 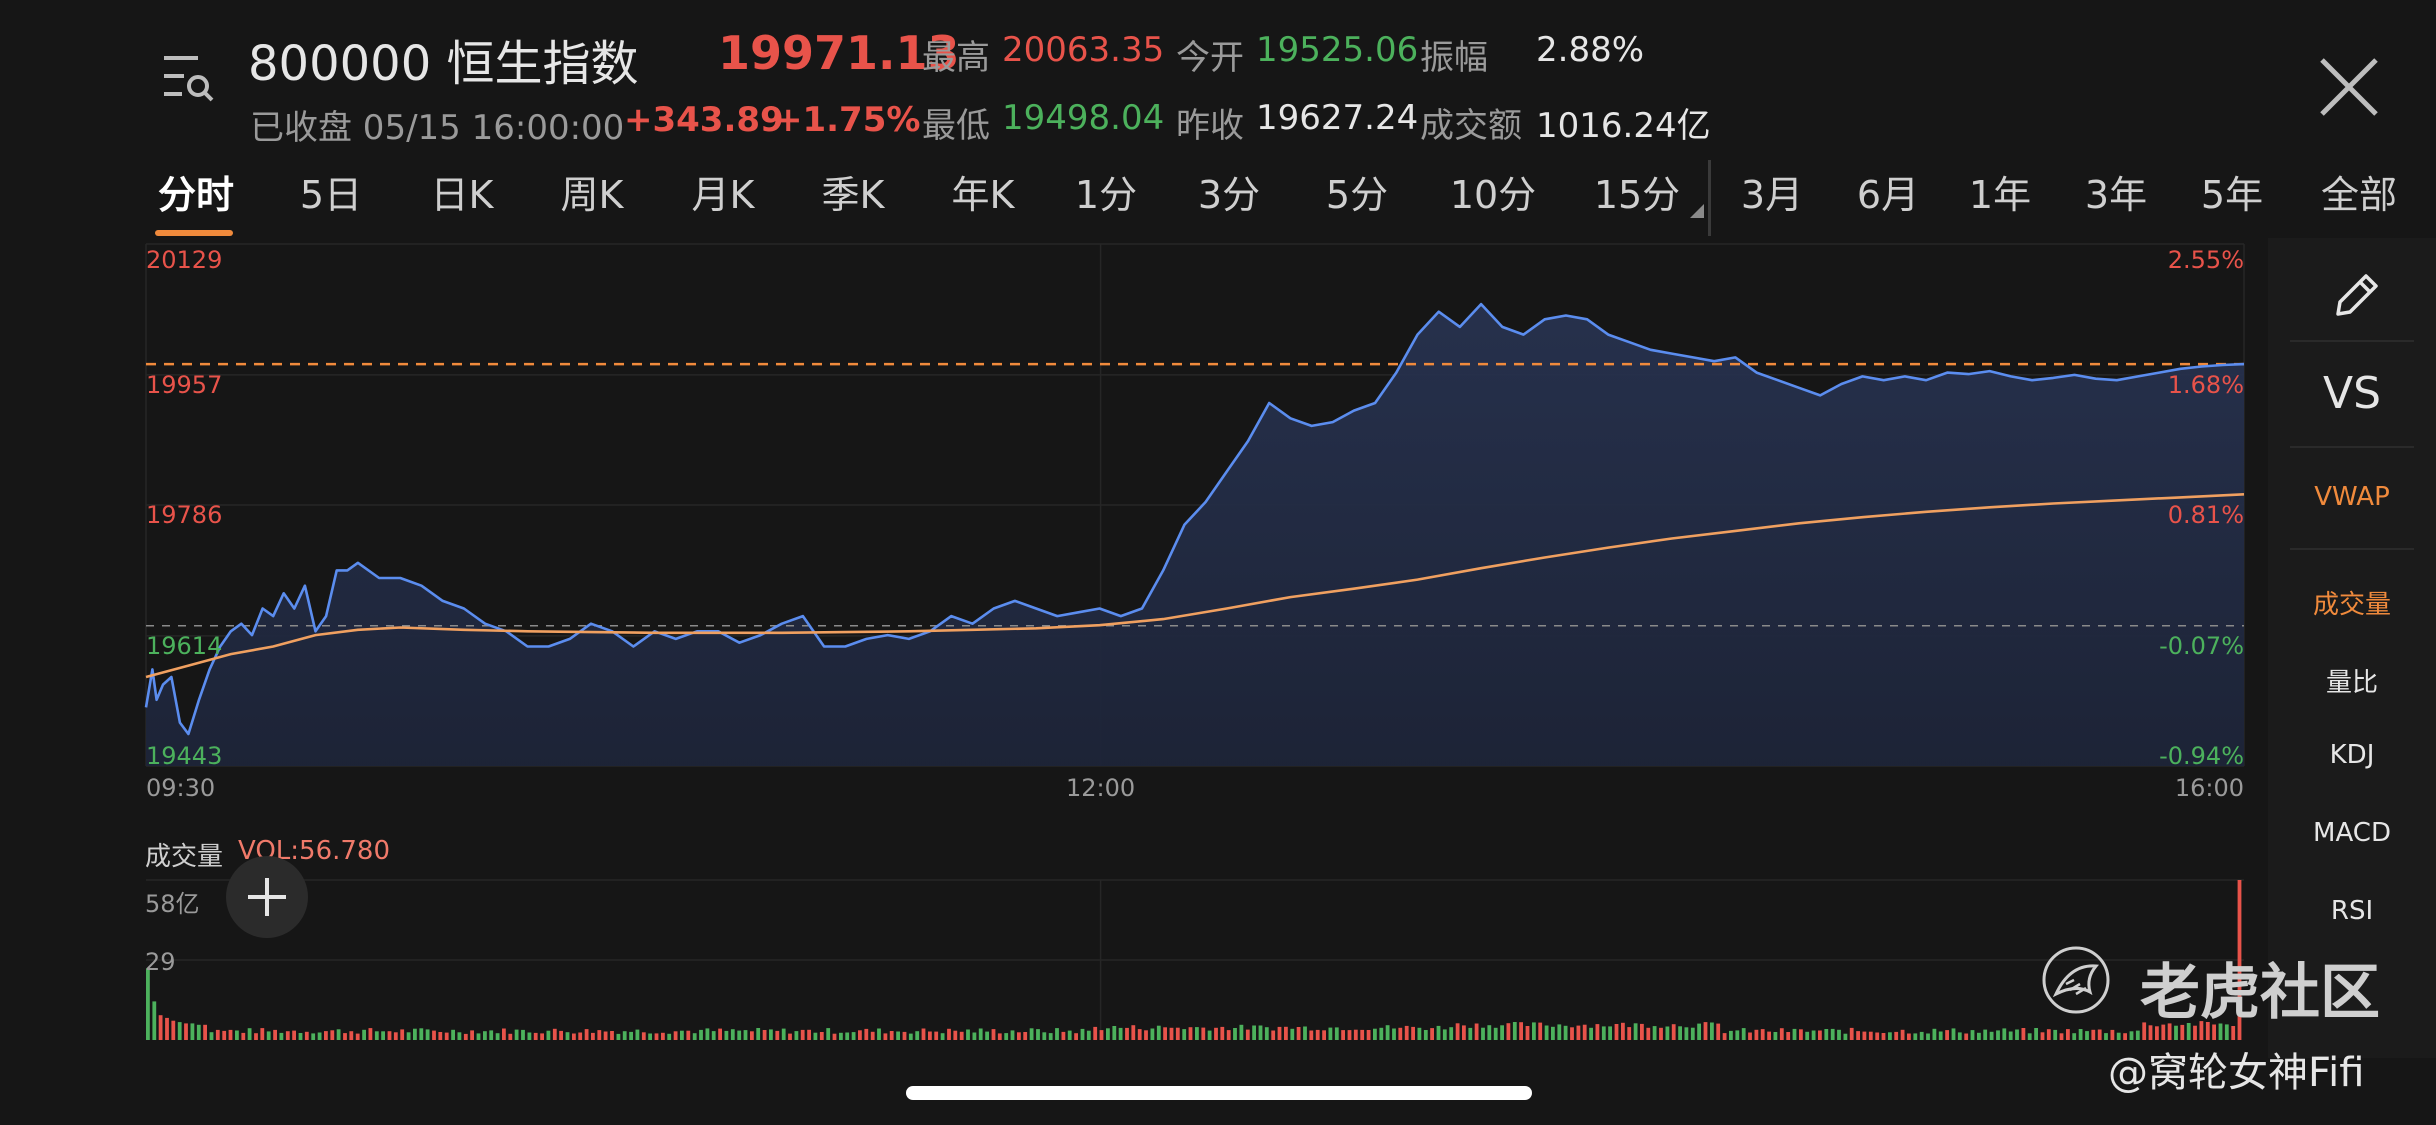 I want to click on vwap-toggle: VWAP, so click(x=2352, y=497).